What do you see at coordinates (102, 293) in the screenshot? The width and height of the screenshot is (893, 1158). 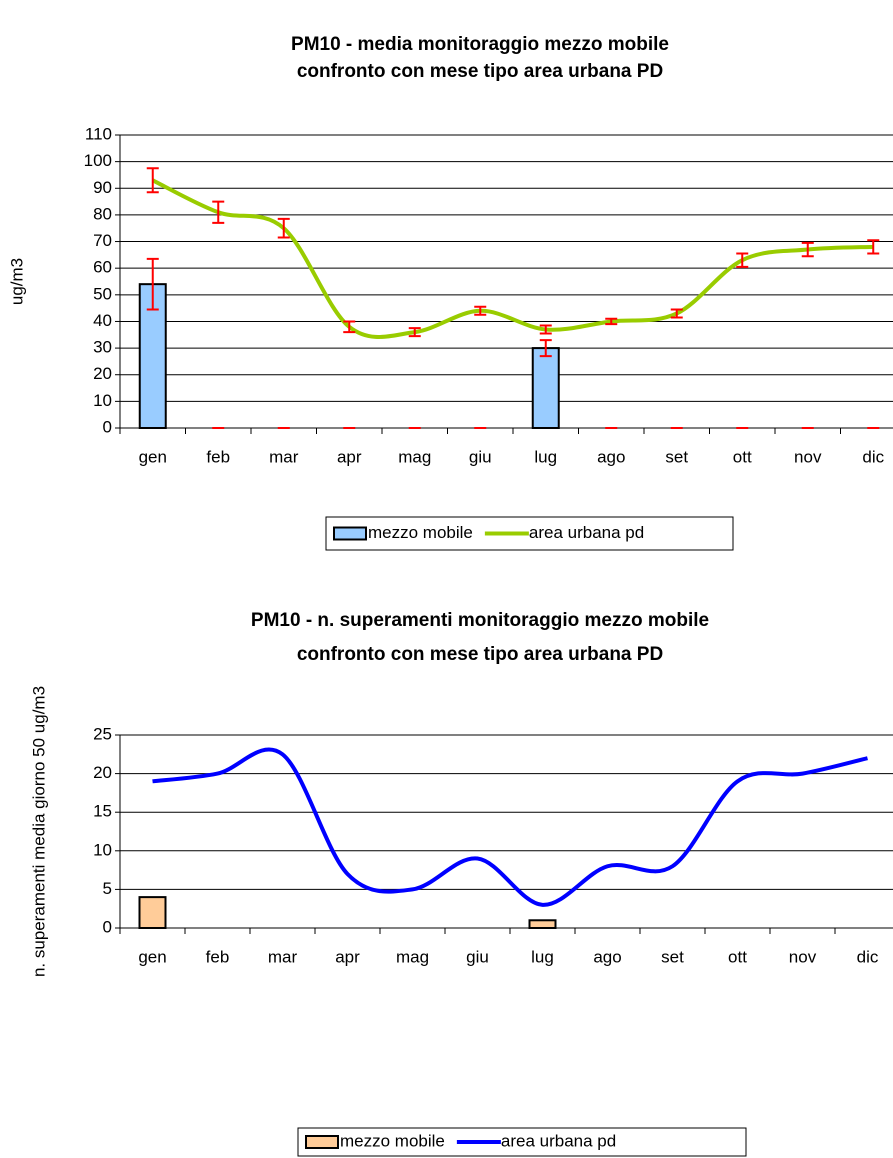 I see `y-tick-label: 50` at bounding box center [102, 293].